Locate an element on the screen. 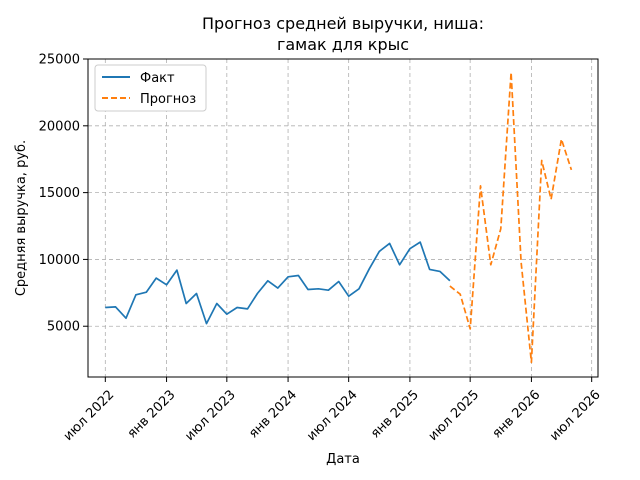 This screenshot has width=640, height=480. legend-label-fact: Факт is located at coordinates (157, 78).